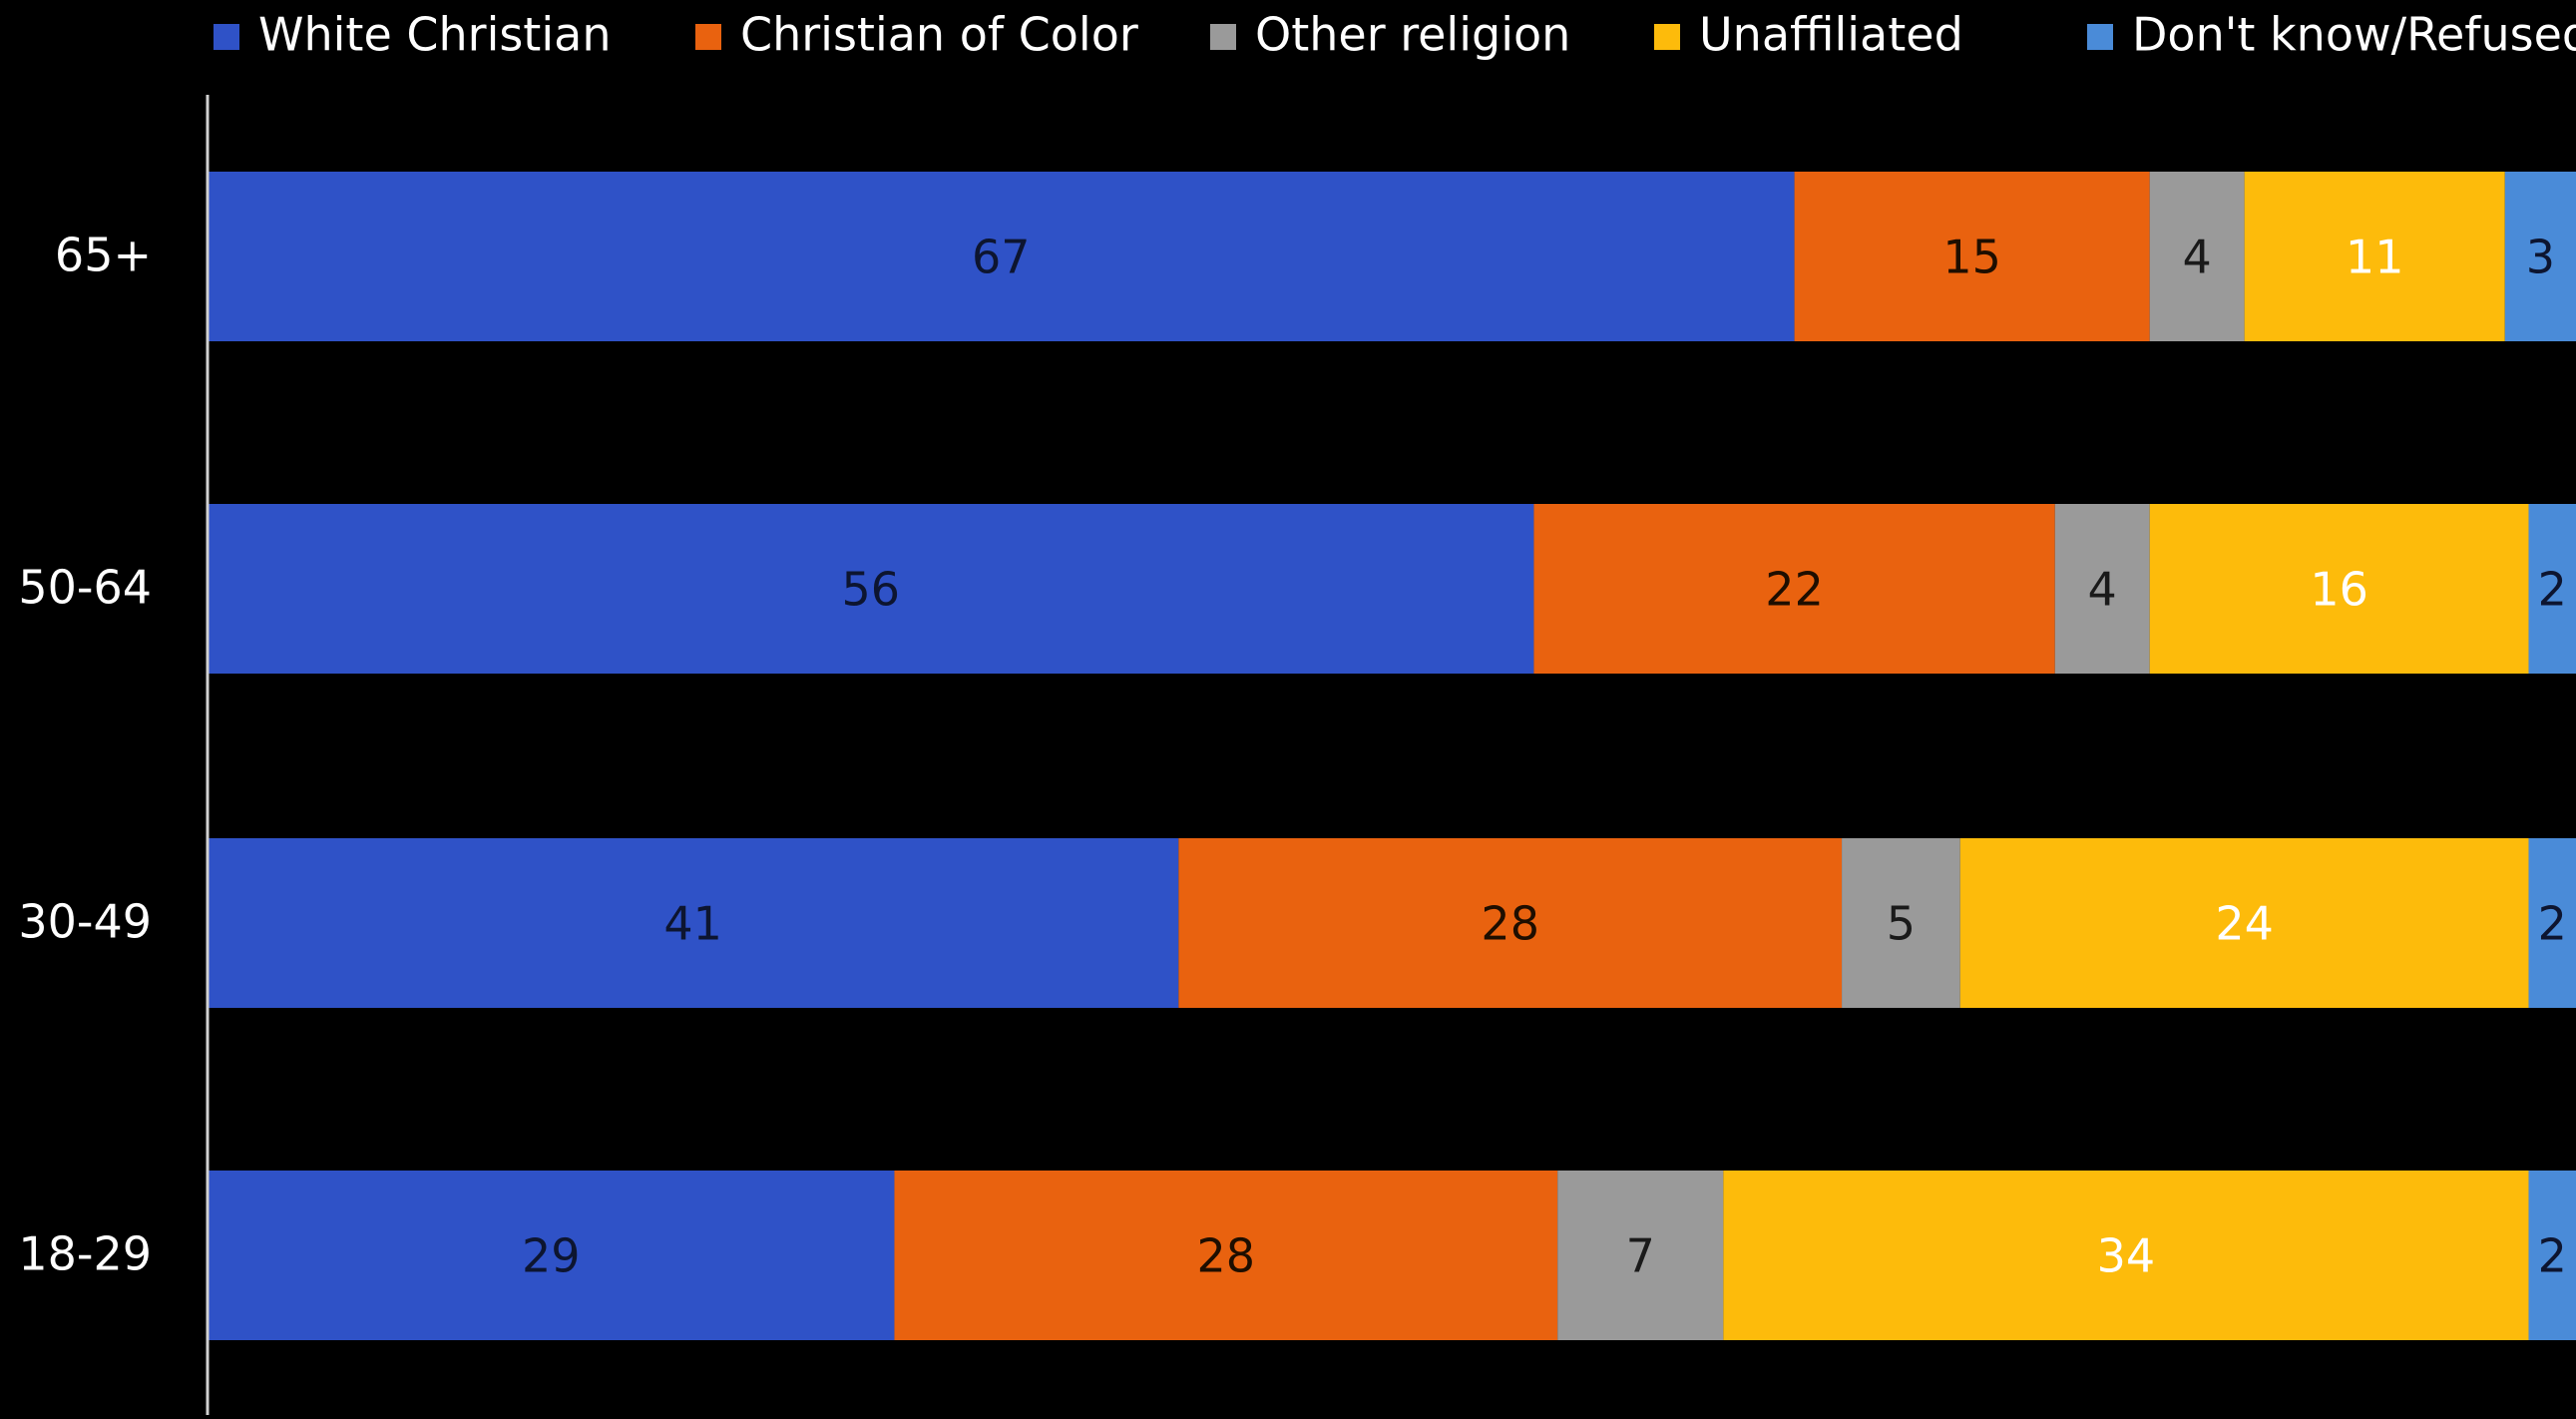 The width and height of the screenshot is (2576, 1419). I want to click on legend-item-unaffiliated: Unaffiliated, so click(1808, 35).